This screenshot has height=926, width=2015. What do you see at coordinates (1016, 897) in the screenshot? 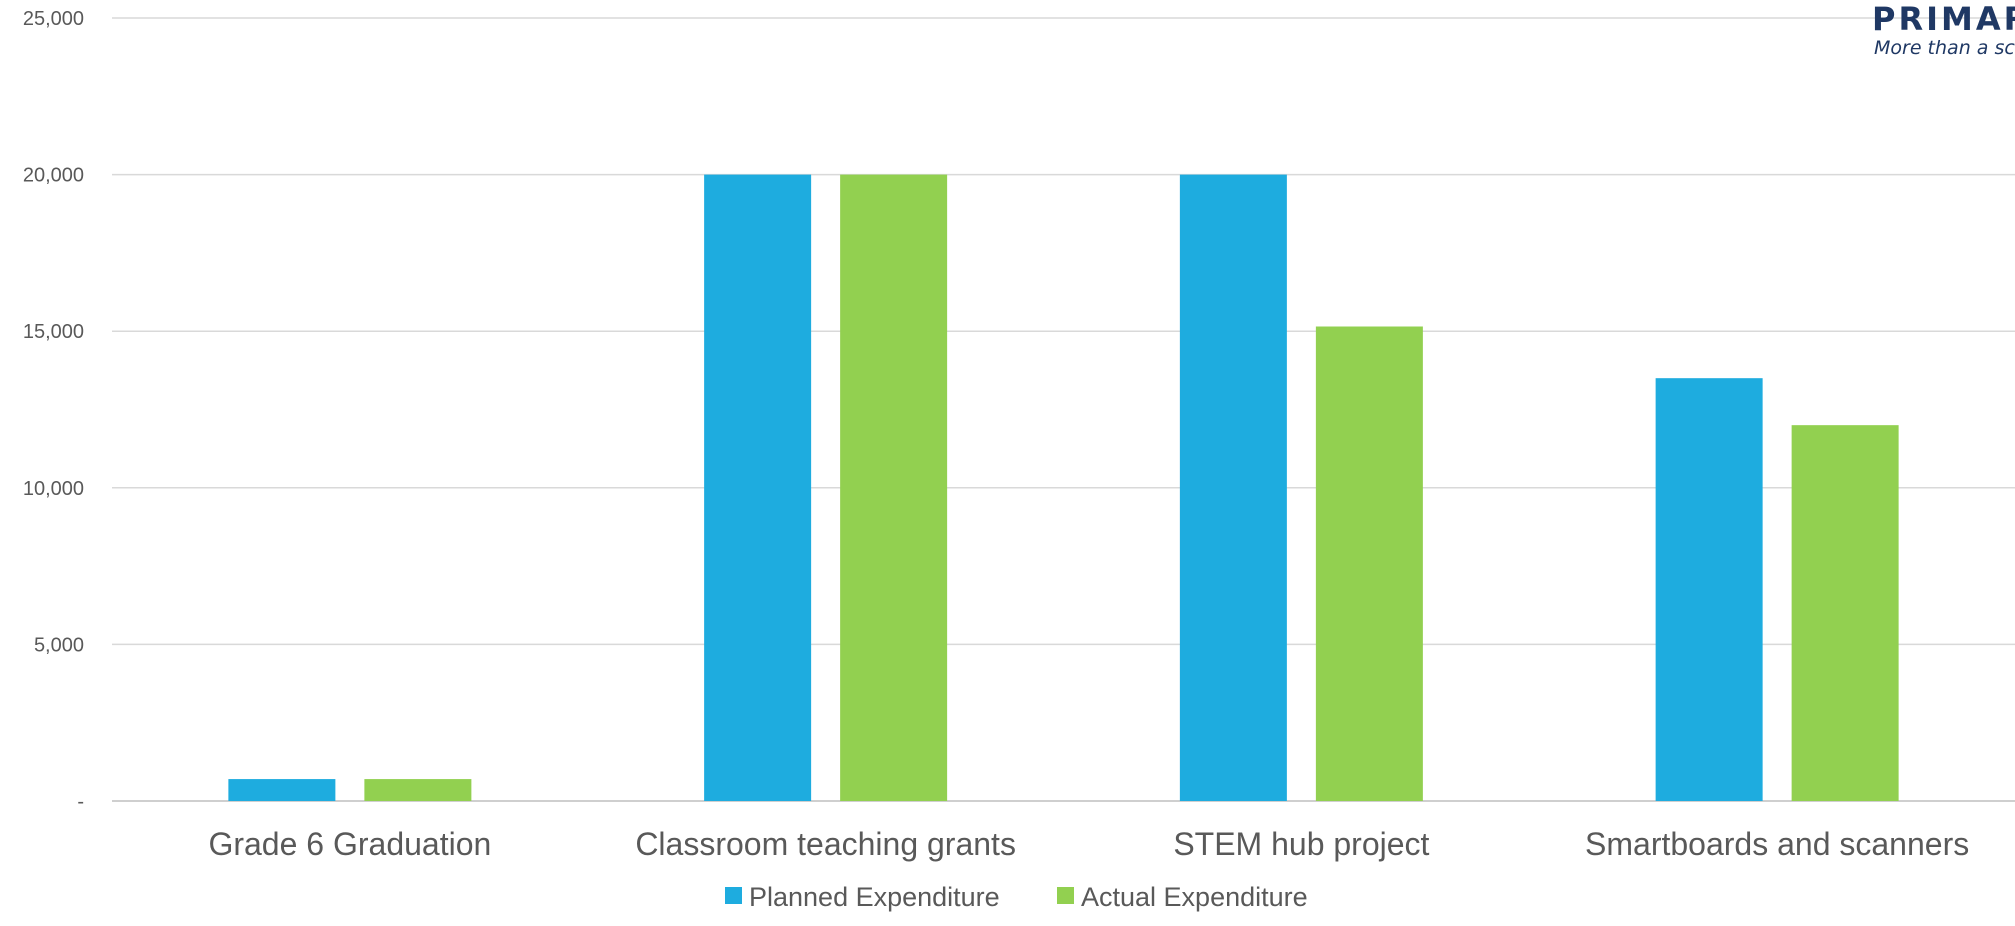
I see `legend: Planned Expenditure Actual Expenditure` at bounding box center [1016, 897].